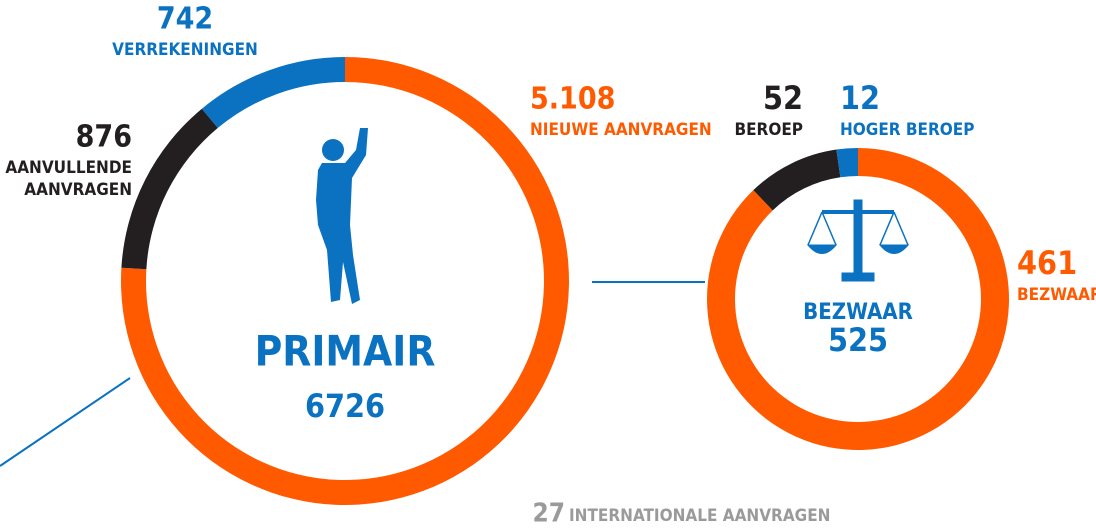  What do you see at coordinates (907, 130) in the screenshot?
I see `category-label: HOGER BEROEP` at bounding box center [907, 130].